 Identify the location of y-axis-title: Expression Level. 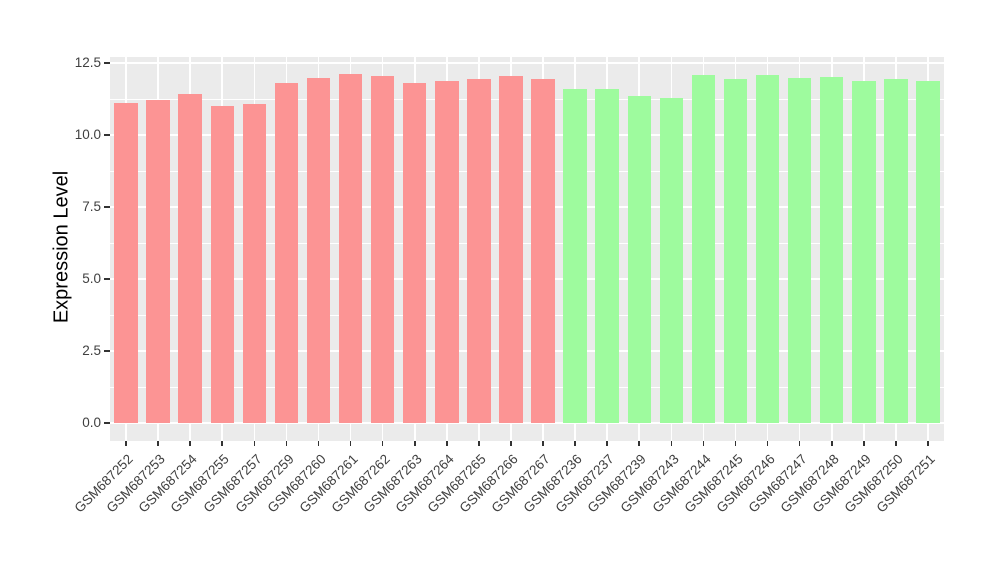
(61, 247).